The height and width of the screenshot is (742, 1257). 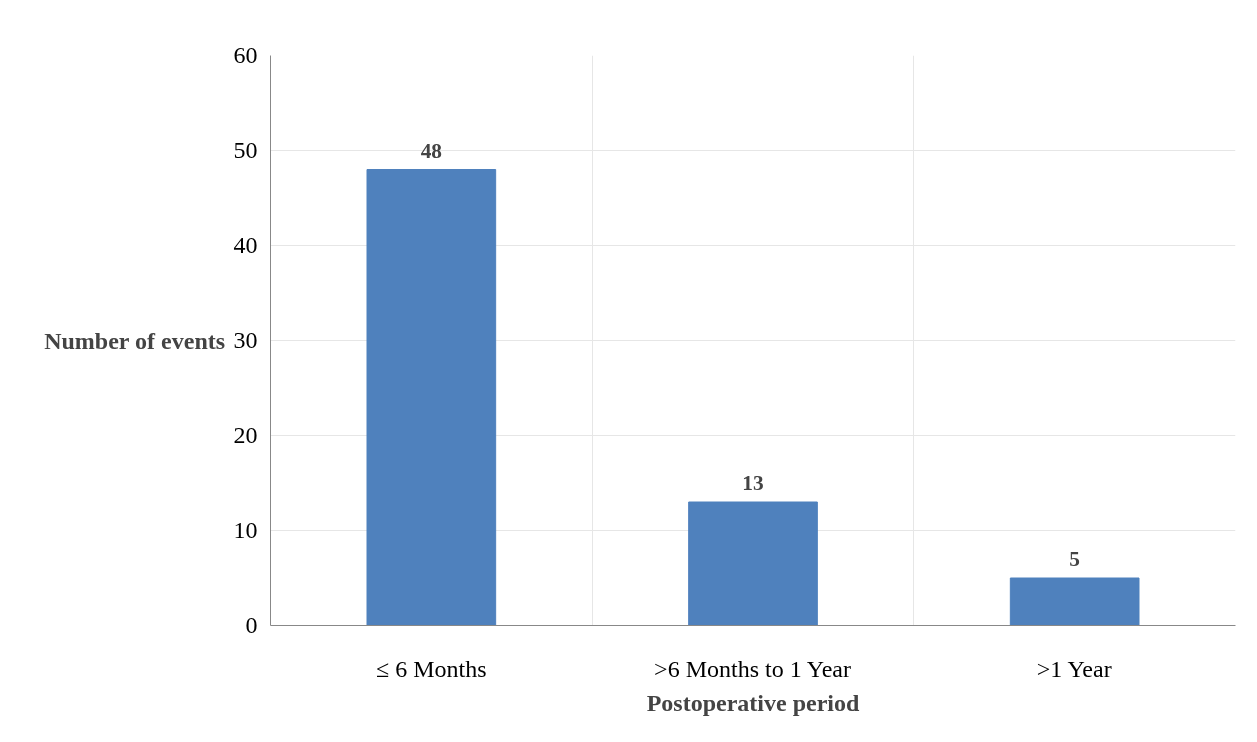 I want to click on x-tick-label: ≤ 6 Months, so click(x=431, y=668).